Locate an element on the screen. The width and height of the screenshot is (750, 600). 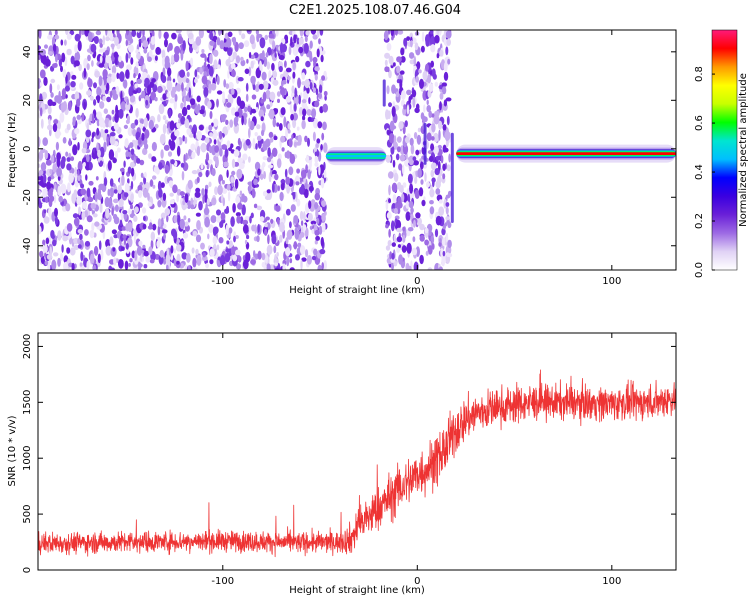
snr-y-tick-label: 500 is located at coordinates (27, 514).